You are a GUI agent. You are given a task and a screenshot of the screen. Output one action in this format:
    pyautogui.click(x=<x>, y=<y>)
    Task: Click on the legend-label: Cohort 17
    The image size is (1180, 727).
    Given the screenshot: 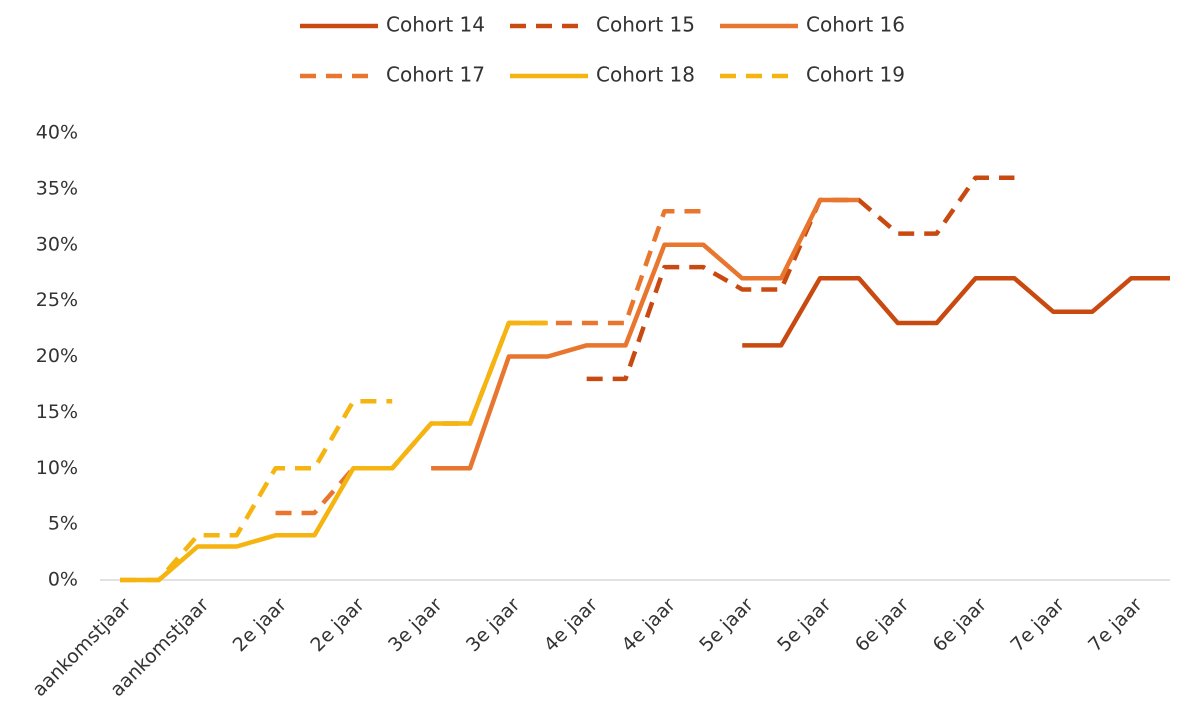 What is the action you would take?
    pyautogui.click(x=435, y=75)
    